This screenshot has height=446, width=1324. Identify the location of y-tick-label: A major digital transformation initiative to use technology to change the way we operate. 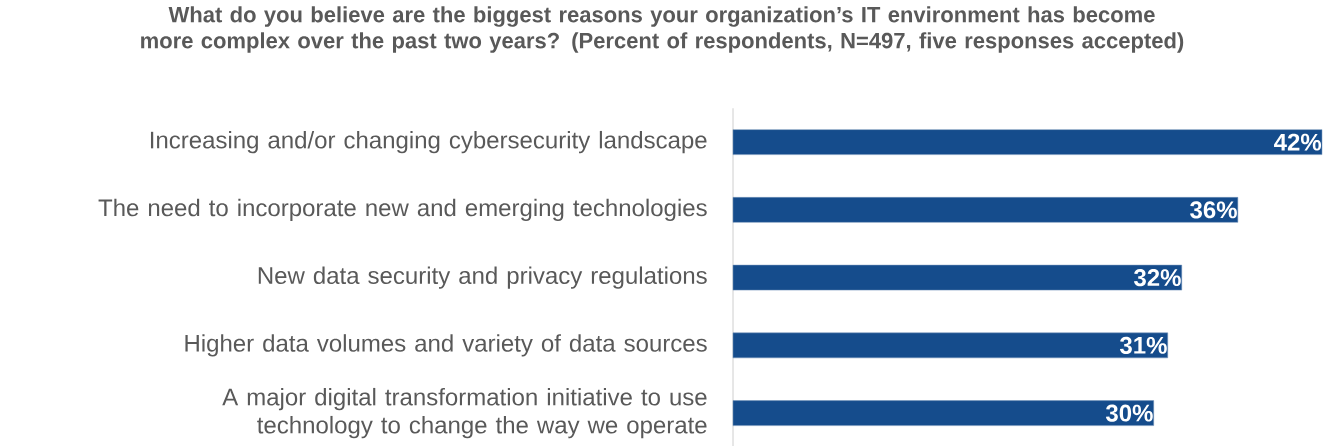
(464, 413).